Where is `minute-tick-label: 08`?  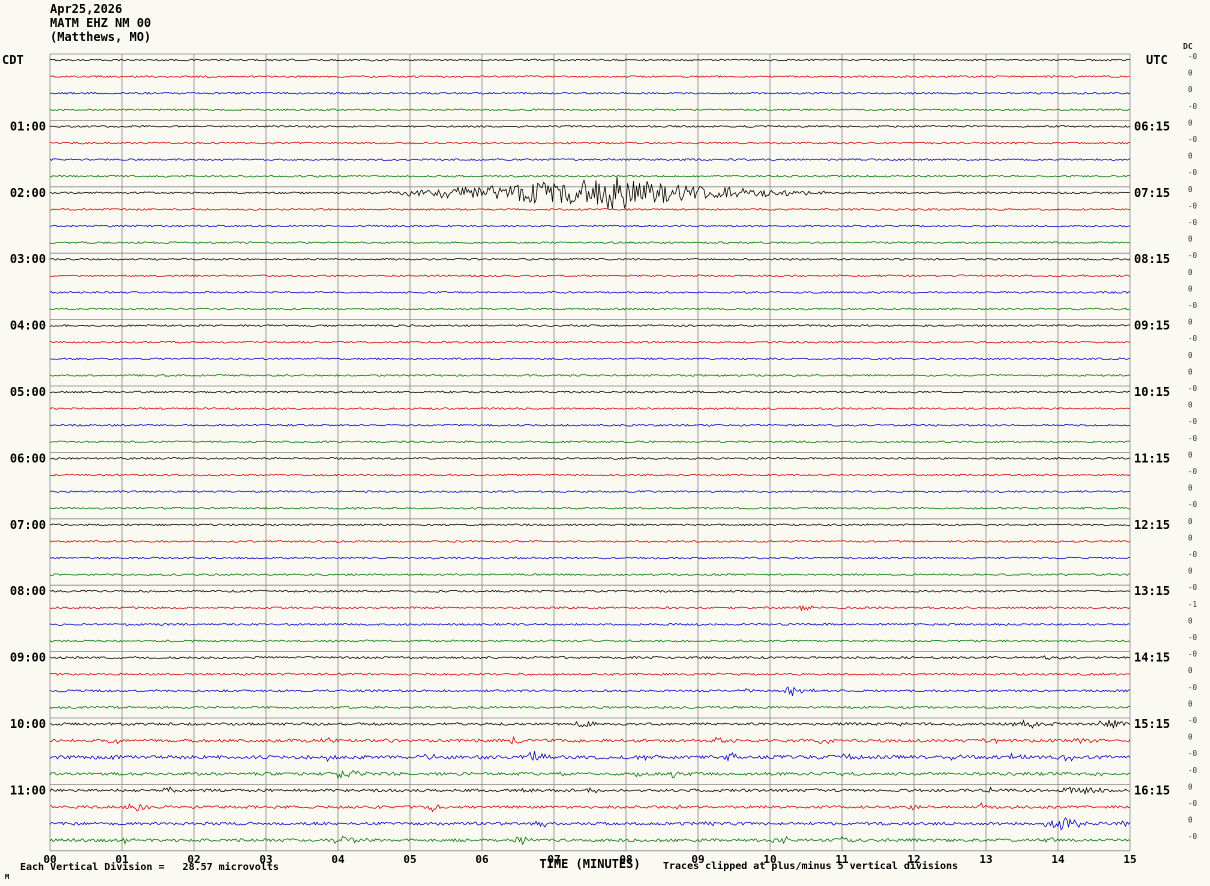
minute-tick-label: 08 is located at coordinates (625, 859).